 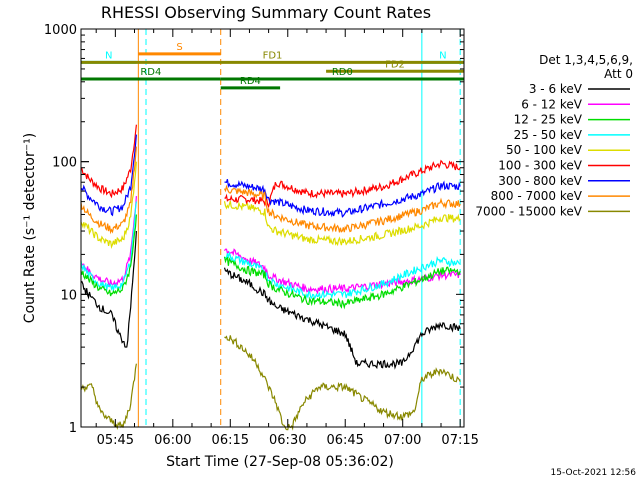 I want to click on x-tick-label: 06:15, so click(x=230, y=440).